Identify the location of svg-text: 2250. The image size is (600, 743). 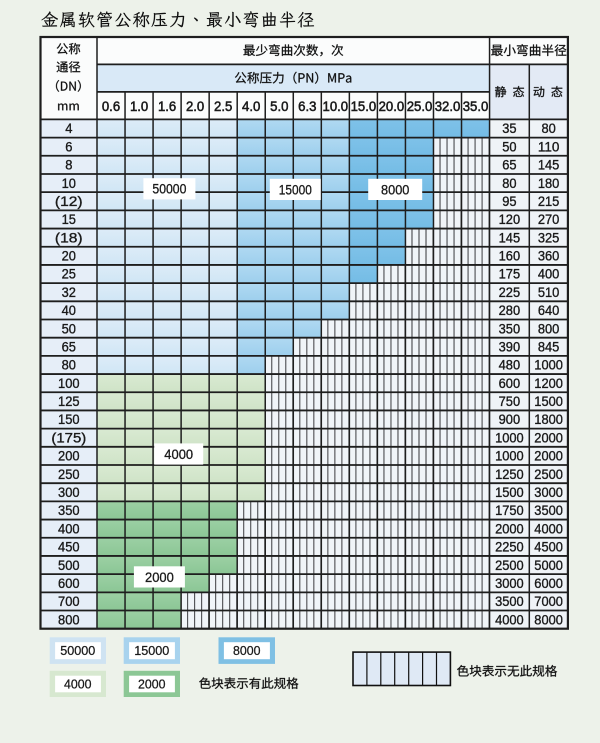
(509, 547).